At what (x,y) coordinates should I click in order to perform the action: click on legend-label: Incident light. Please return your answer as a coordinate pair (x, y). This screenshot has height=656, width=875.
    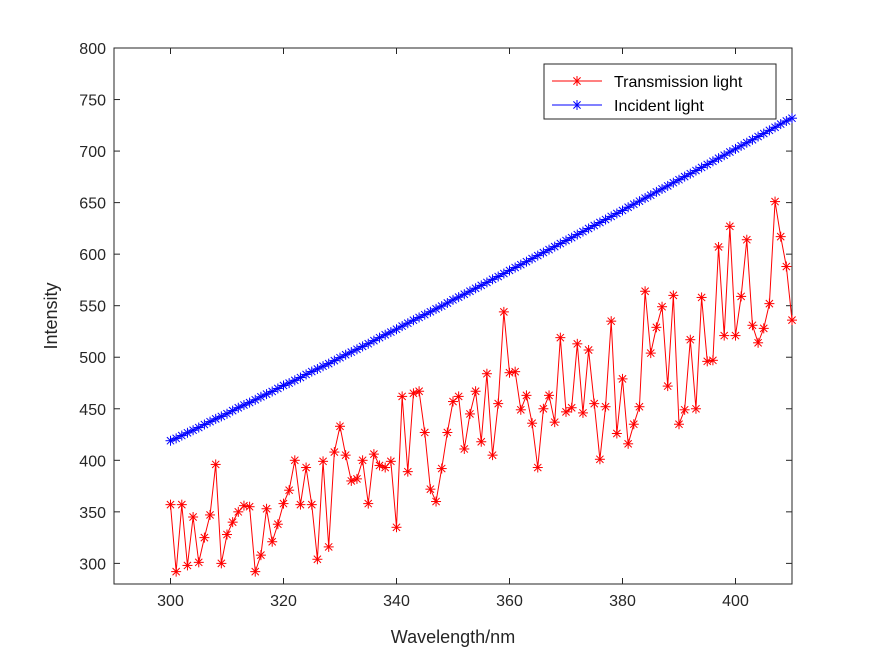
    Looking at the image, I should click on (659, 106).